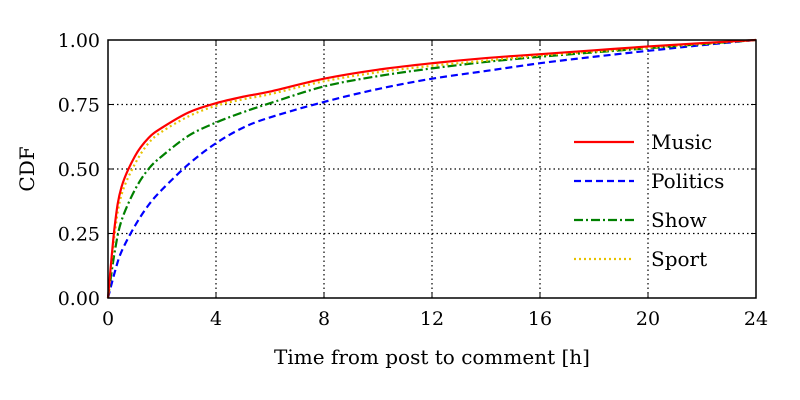  Describe the element at coordinates (432, 357) in the screenshot. I see `x-axis-label: Time from post to comment [h]` at that location.